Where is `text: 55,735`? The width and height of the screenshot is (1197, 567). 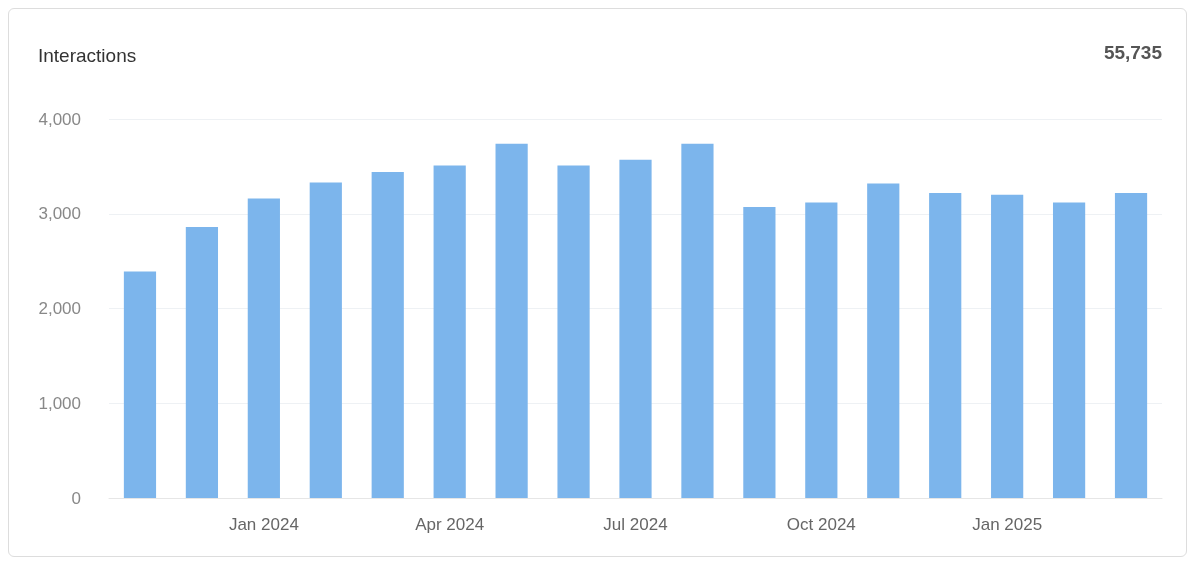
text: 55,735 is located at coordinates (1133, 52).